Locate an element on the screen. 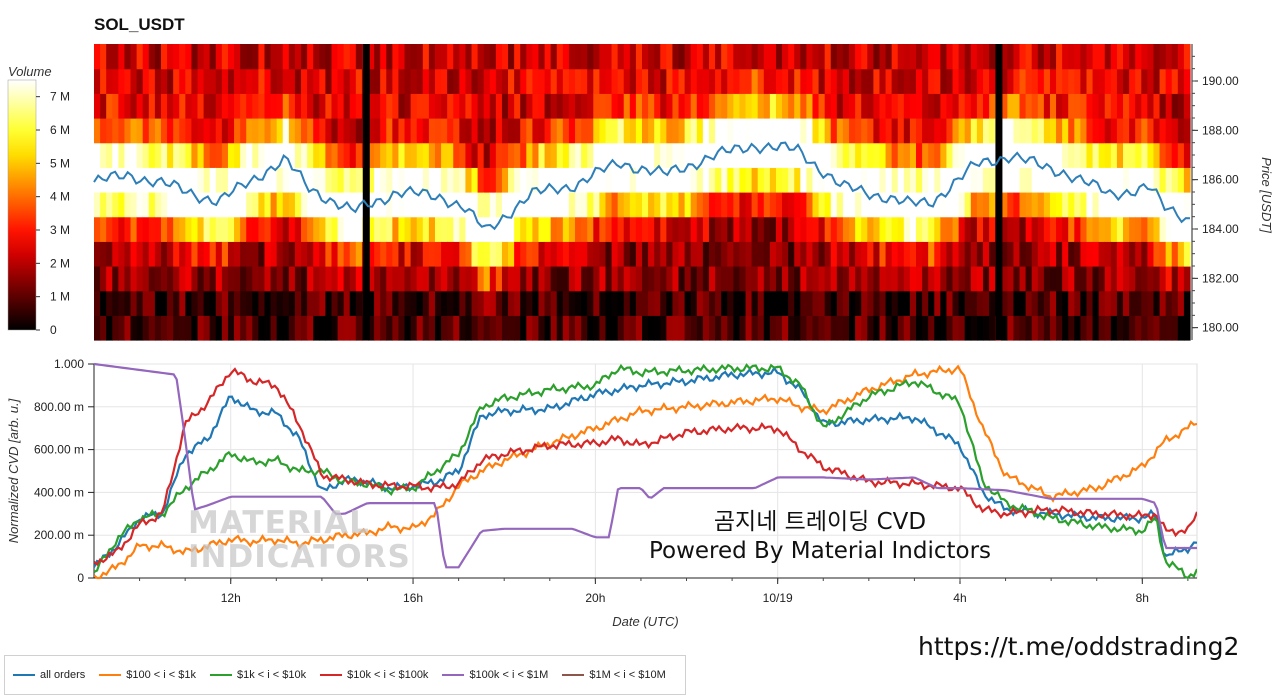 This screenshot has width=1280, height=696. legend-item: $10k < i < $100k is located at coordinates (374, 675).